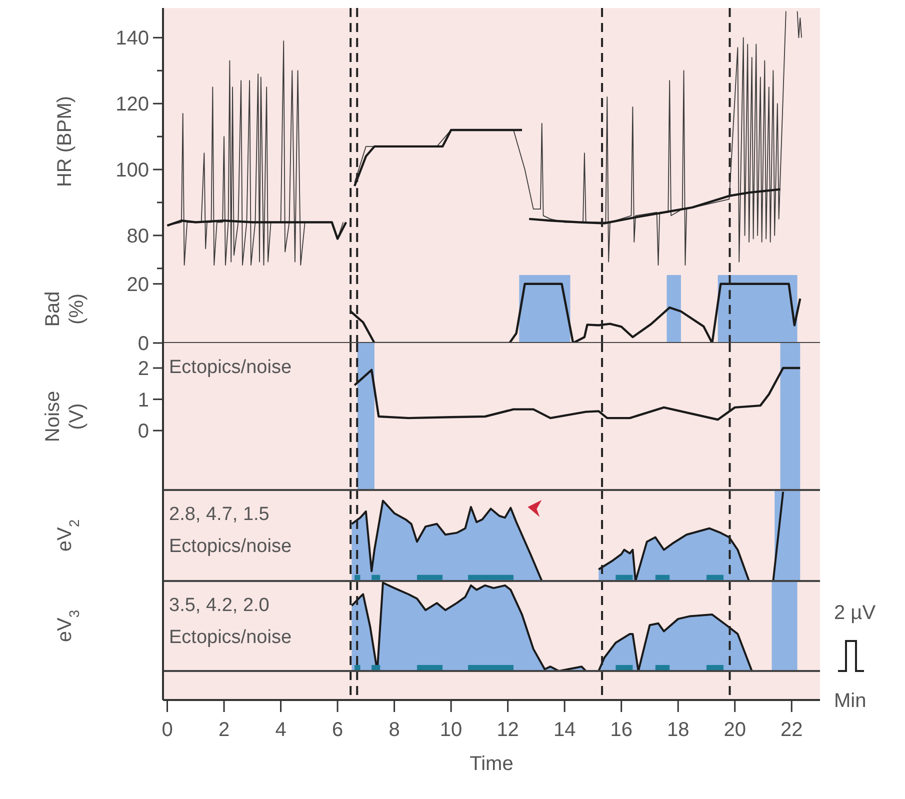 The image size is (905, 799). Describe the element at coordinates (137, 236) in the screenshot. I see `y-tick-label: 80` at that location.